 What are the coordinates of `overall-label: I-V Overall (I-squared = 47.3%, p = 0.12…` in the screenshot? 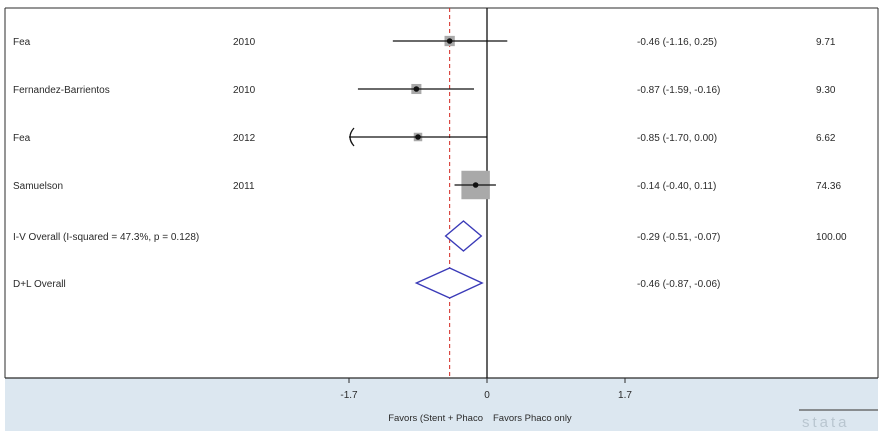 It's located at (106, 237).